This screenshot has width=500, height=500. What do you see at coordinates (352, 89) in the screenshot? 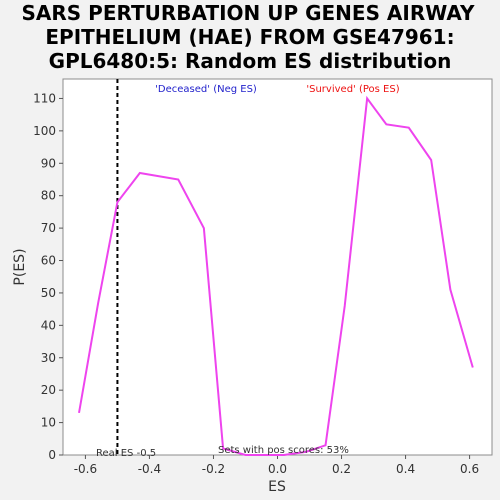
I see `survived-pos-es-label: 'Survived' (Pos ES)` at bounding box center [352, 89].